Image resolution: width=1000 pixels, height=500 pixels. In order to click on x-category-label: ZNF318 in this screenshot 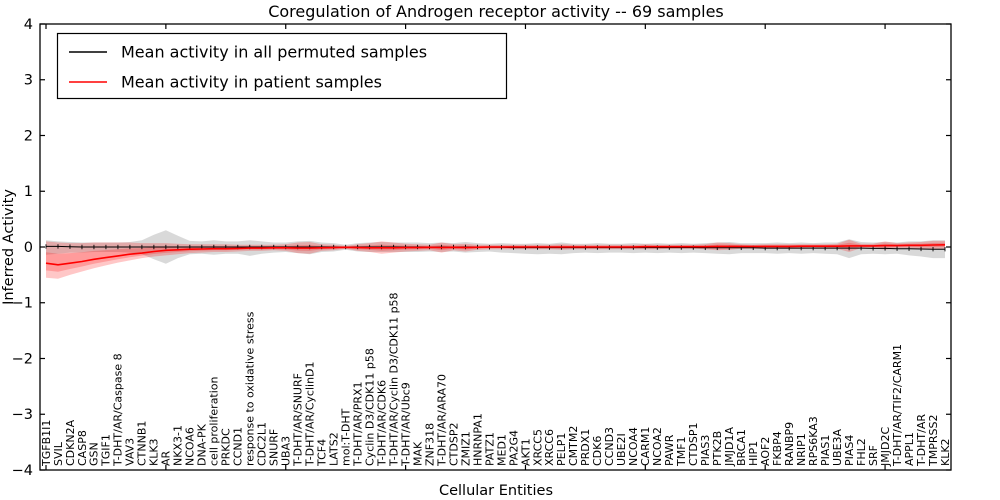, I will do `click(429, 444)`.